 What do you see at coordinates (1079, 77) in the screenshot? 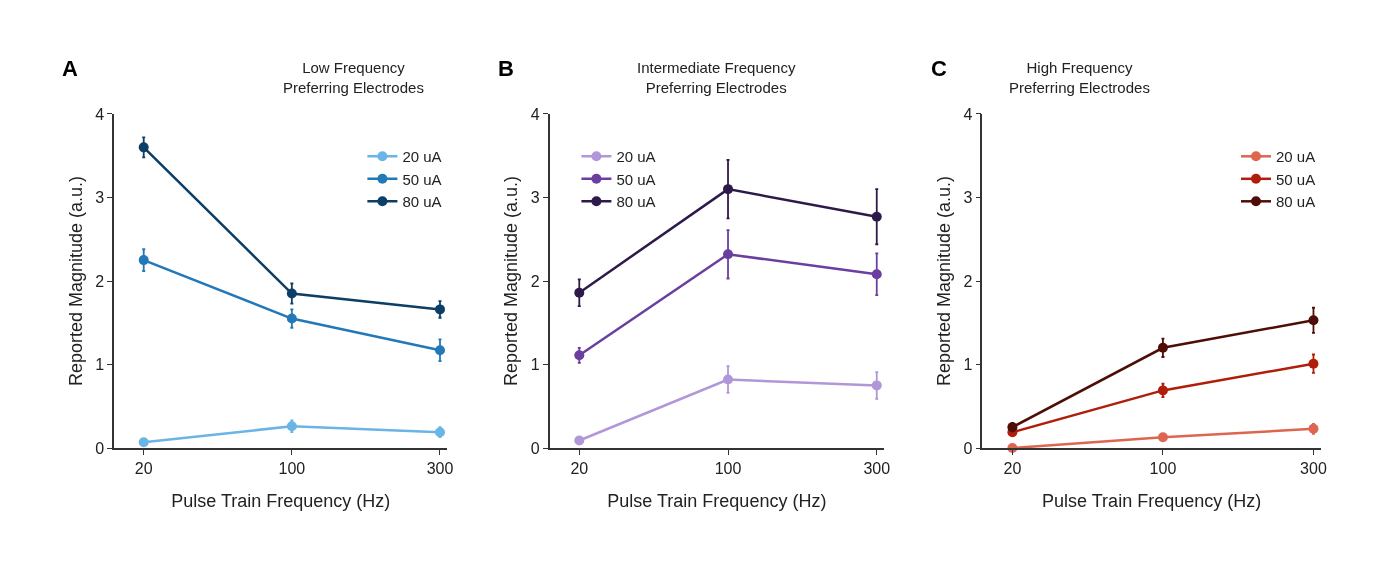
I see `chart-title: High Frequency Preferring Electrodes` at bounding box center [1079, 77].